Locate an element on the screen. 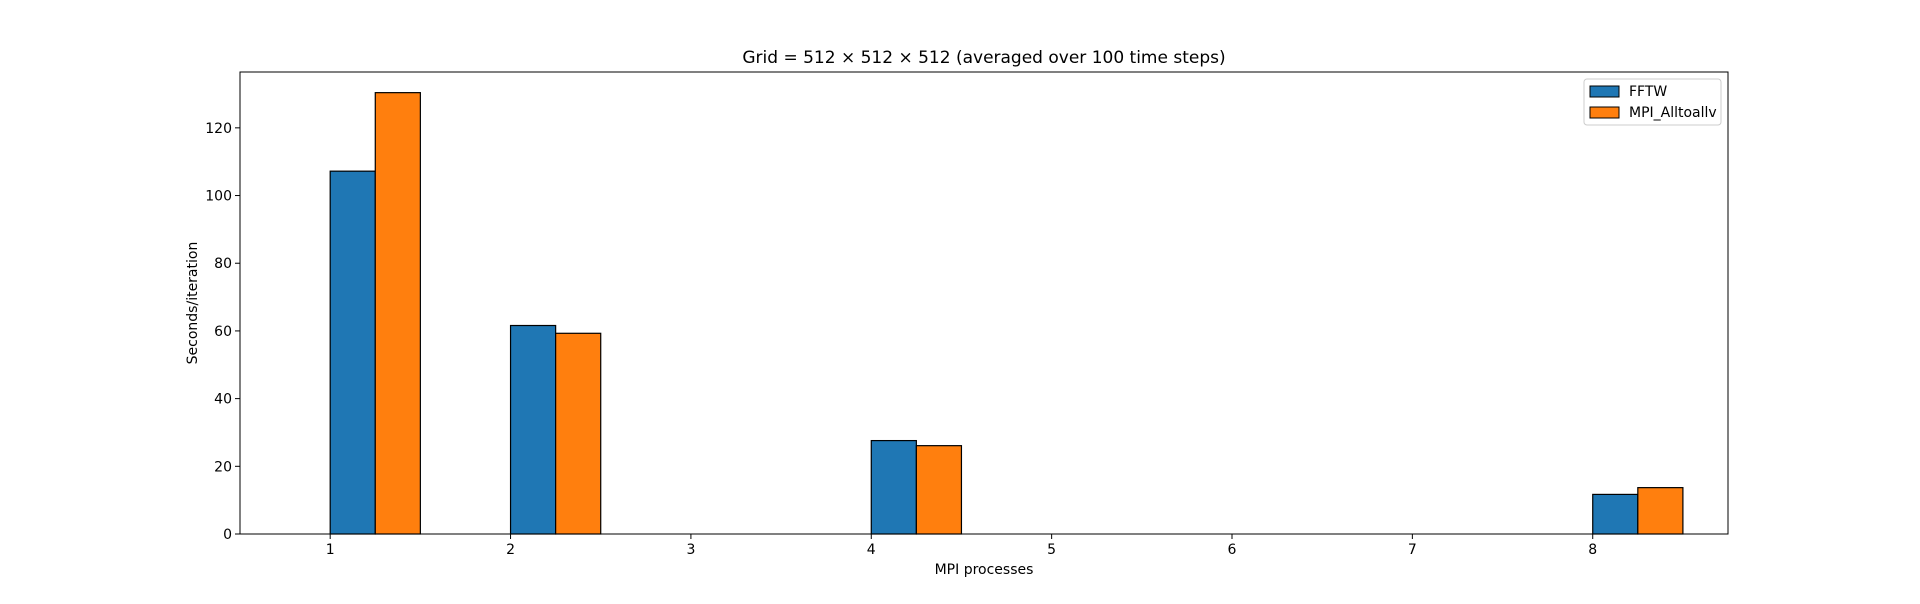  y-axis-label: Seconds/iteration is located at coordinates (193, 303).